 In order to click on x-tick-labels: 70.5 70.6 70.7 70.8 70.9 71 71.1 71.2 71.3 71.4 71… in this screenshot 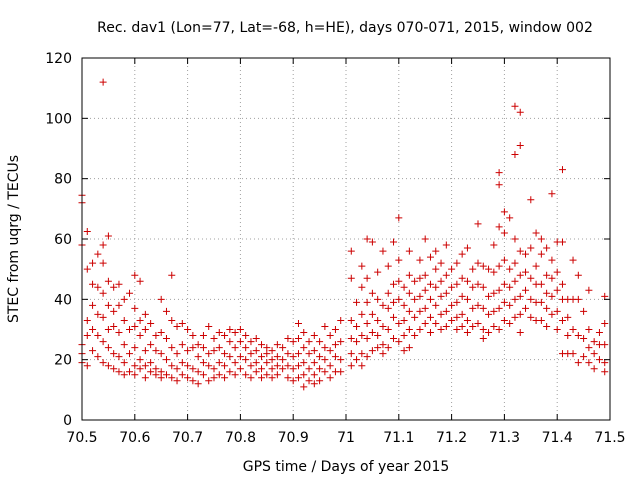, I will do `click(345, 438)`.